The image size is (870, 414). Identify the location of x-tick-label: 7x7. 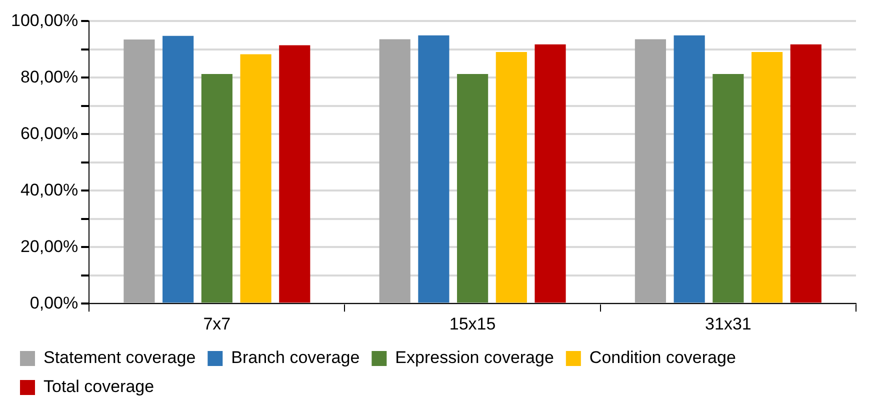
(217, 324).